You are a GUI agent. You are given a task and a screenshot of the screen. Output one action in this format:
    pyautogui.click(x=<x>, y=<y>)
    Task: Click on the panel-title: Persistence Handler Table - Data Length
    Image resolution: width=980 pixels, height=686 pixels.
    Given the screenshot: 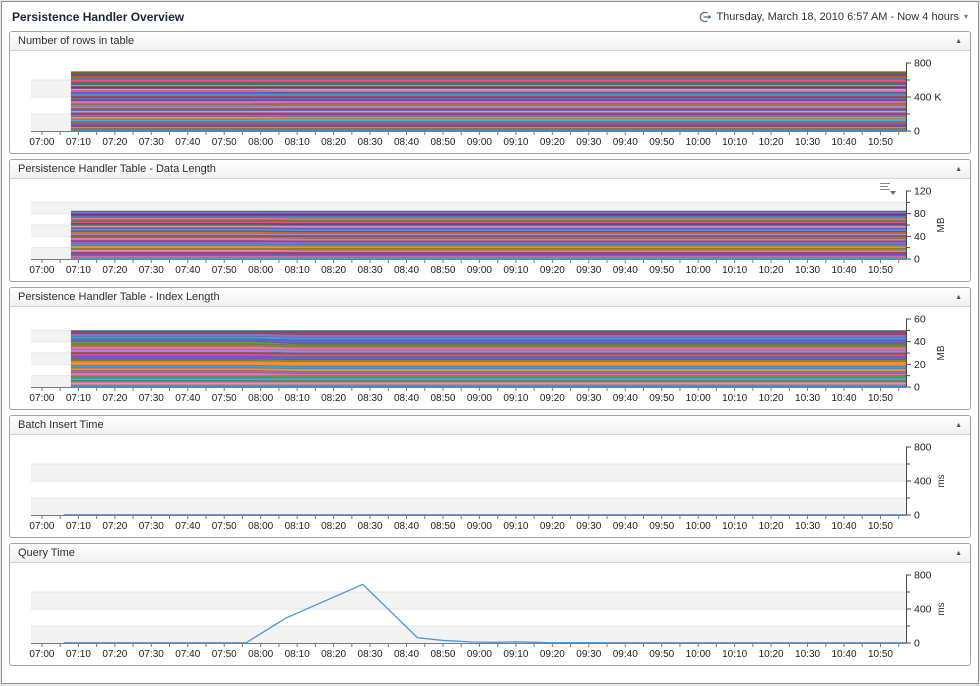 What is the action you would take?
    pyautogui.click(x=117, y=169)
    